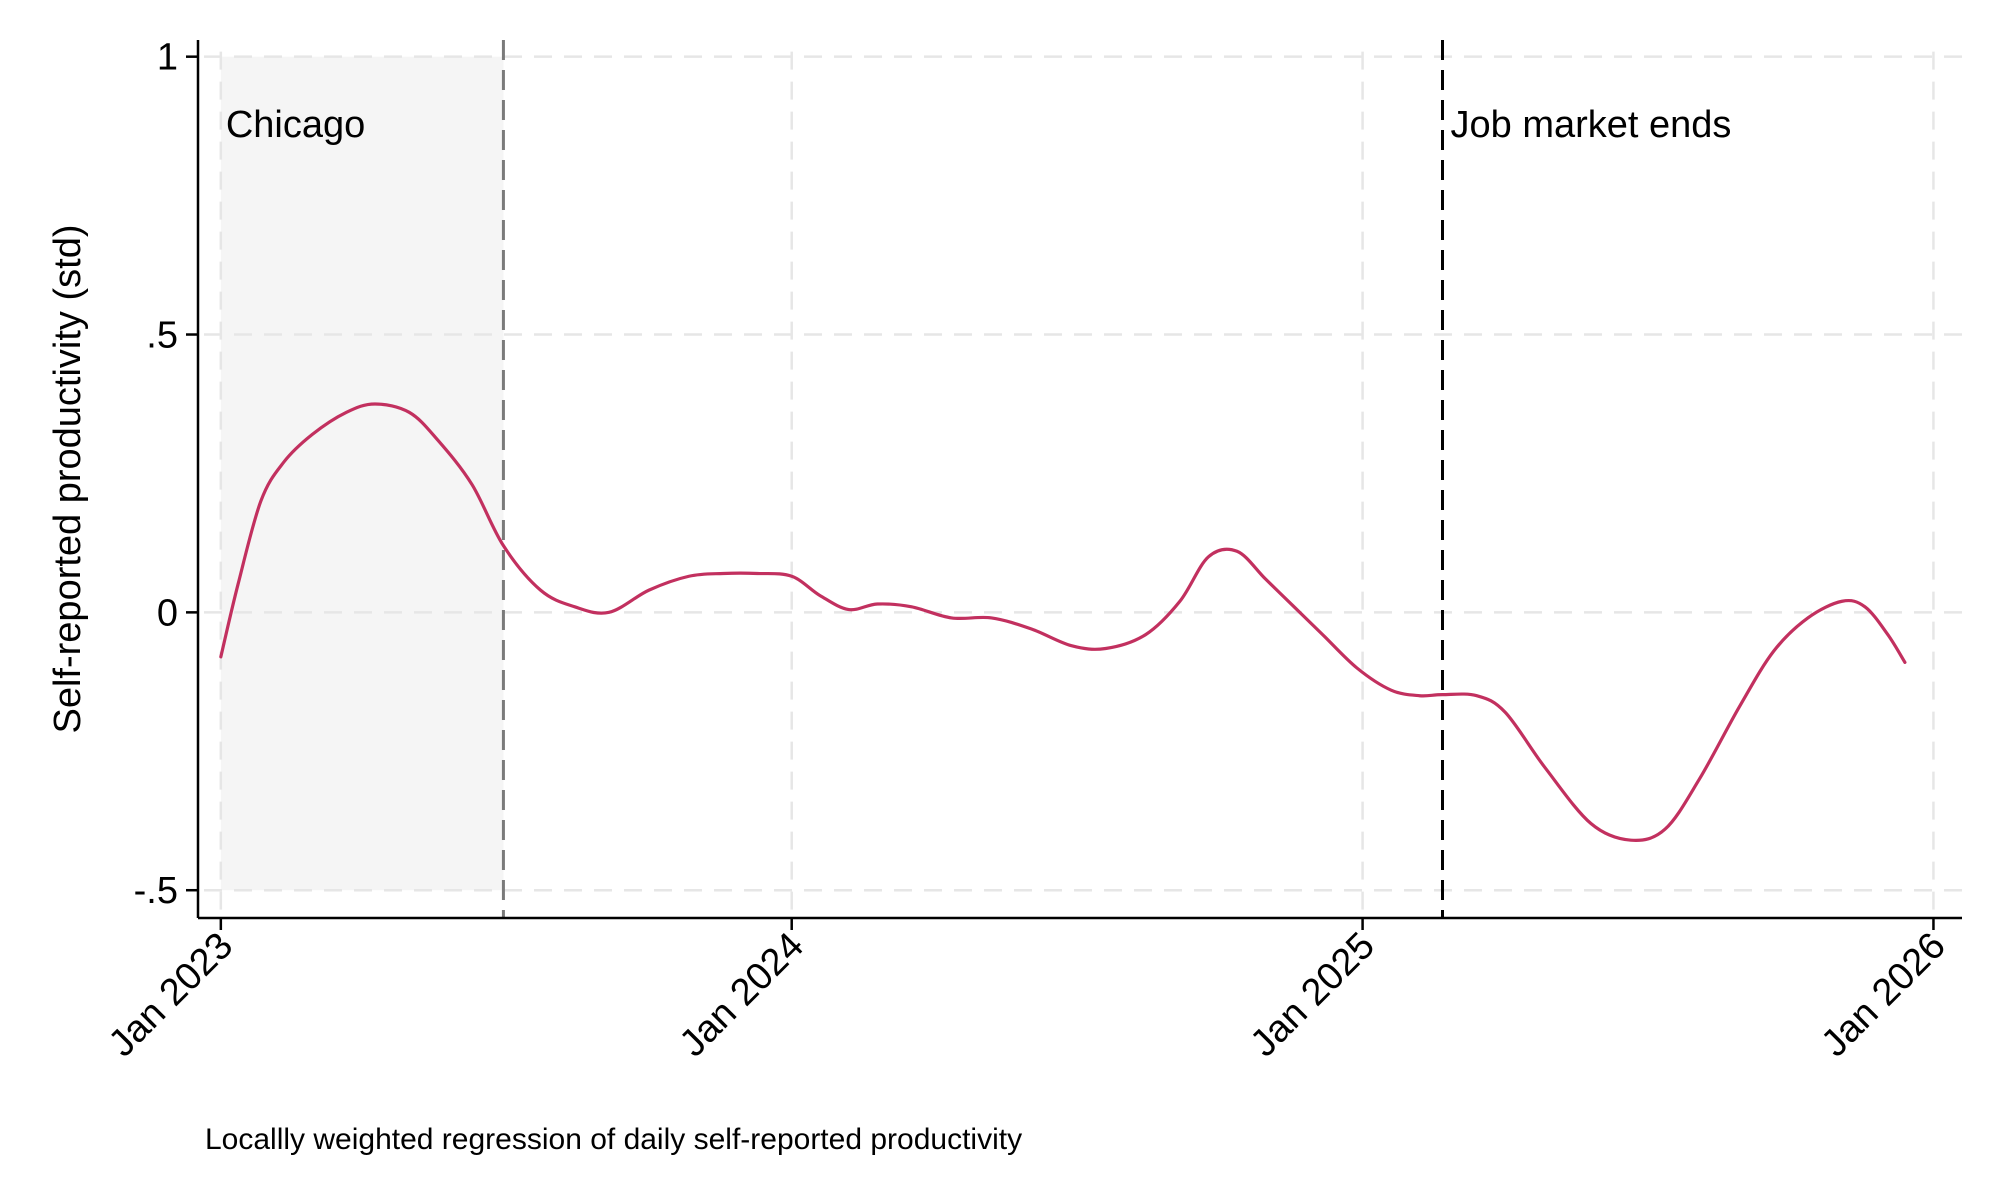 The image size is (2000, 1200). What do you see at coordinates (162, 336) in the screenshot?
I see `y-tick-label: .5` at bounding box center [162, 336].